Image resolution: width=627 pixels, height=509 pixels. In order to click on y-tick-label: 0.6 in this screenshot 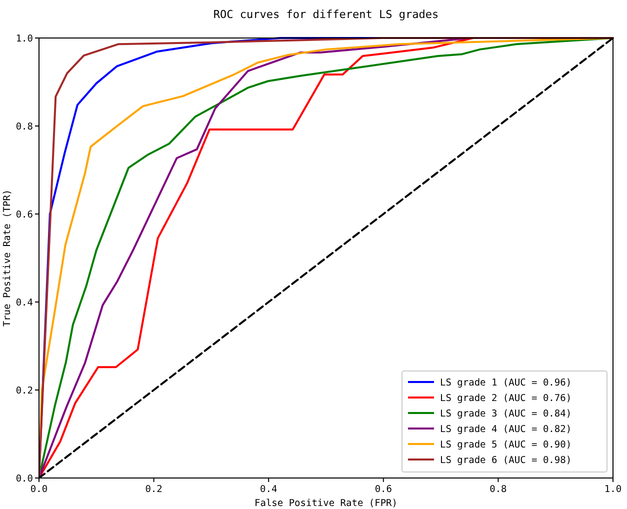, I will do `click(25, 214)`.